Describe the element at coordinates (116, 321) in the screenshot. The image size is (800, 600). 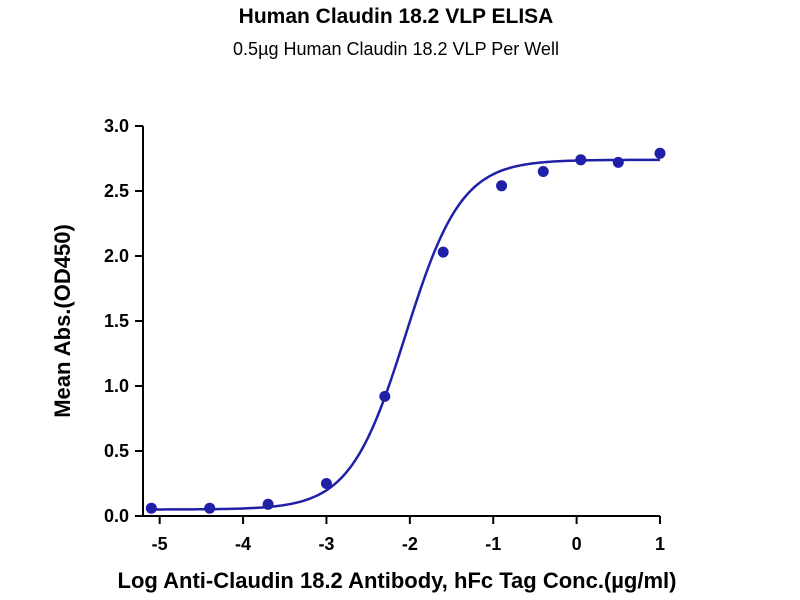
I see `y-tick-label: 1.5` at that location.